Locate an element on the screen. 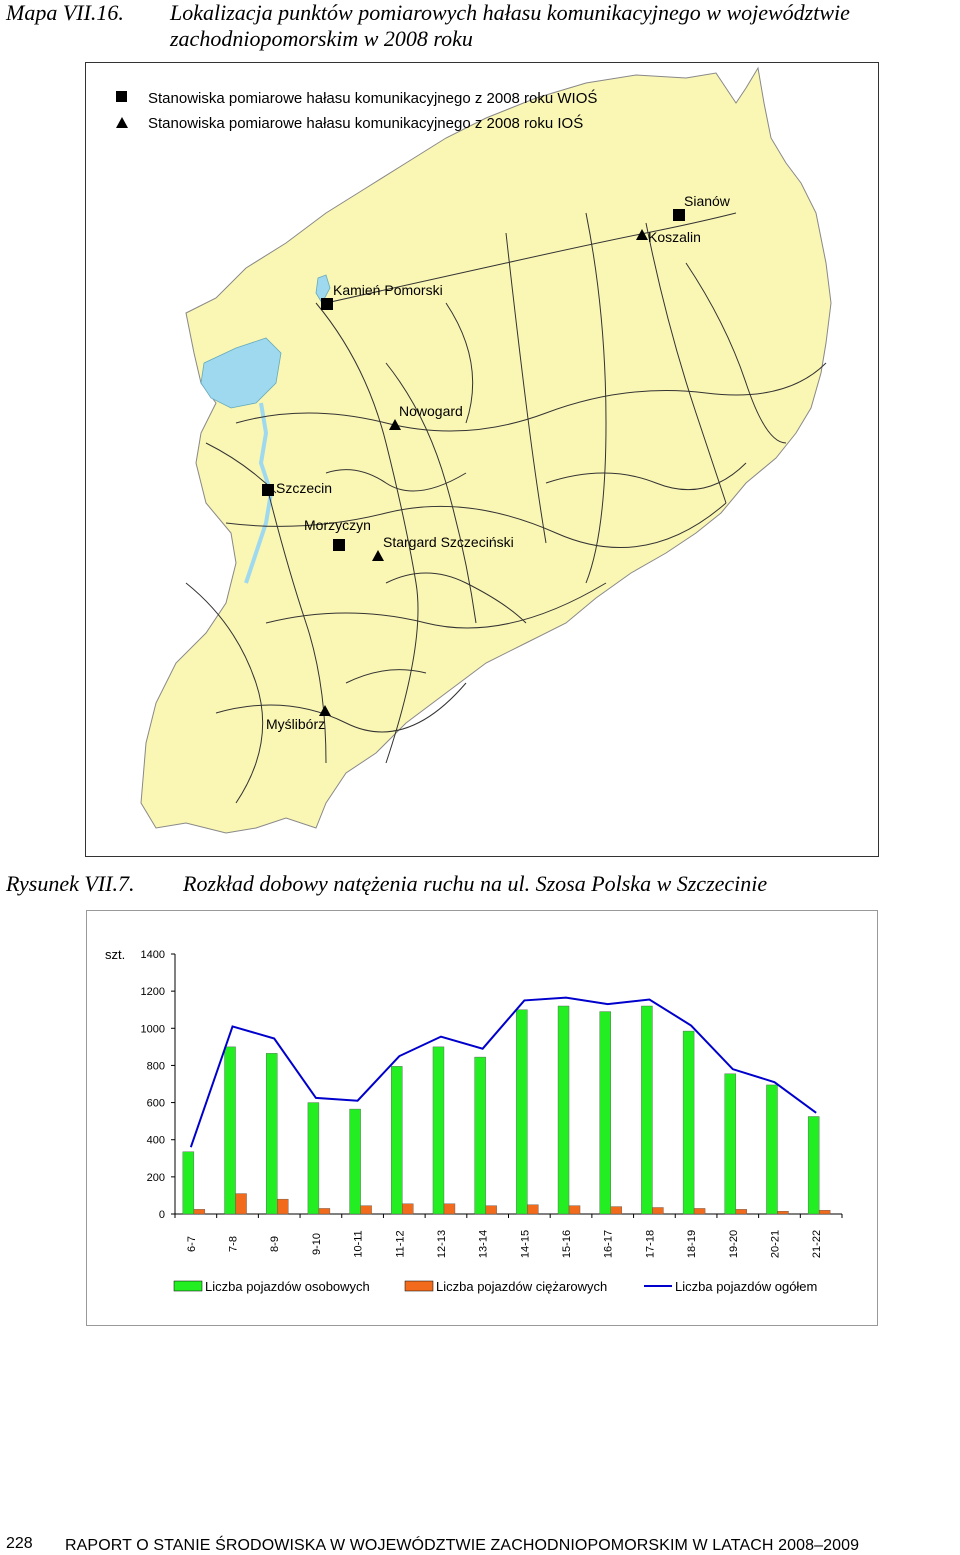  marker-morzyczyn is located at coordinates (339, 545).